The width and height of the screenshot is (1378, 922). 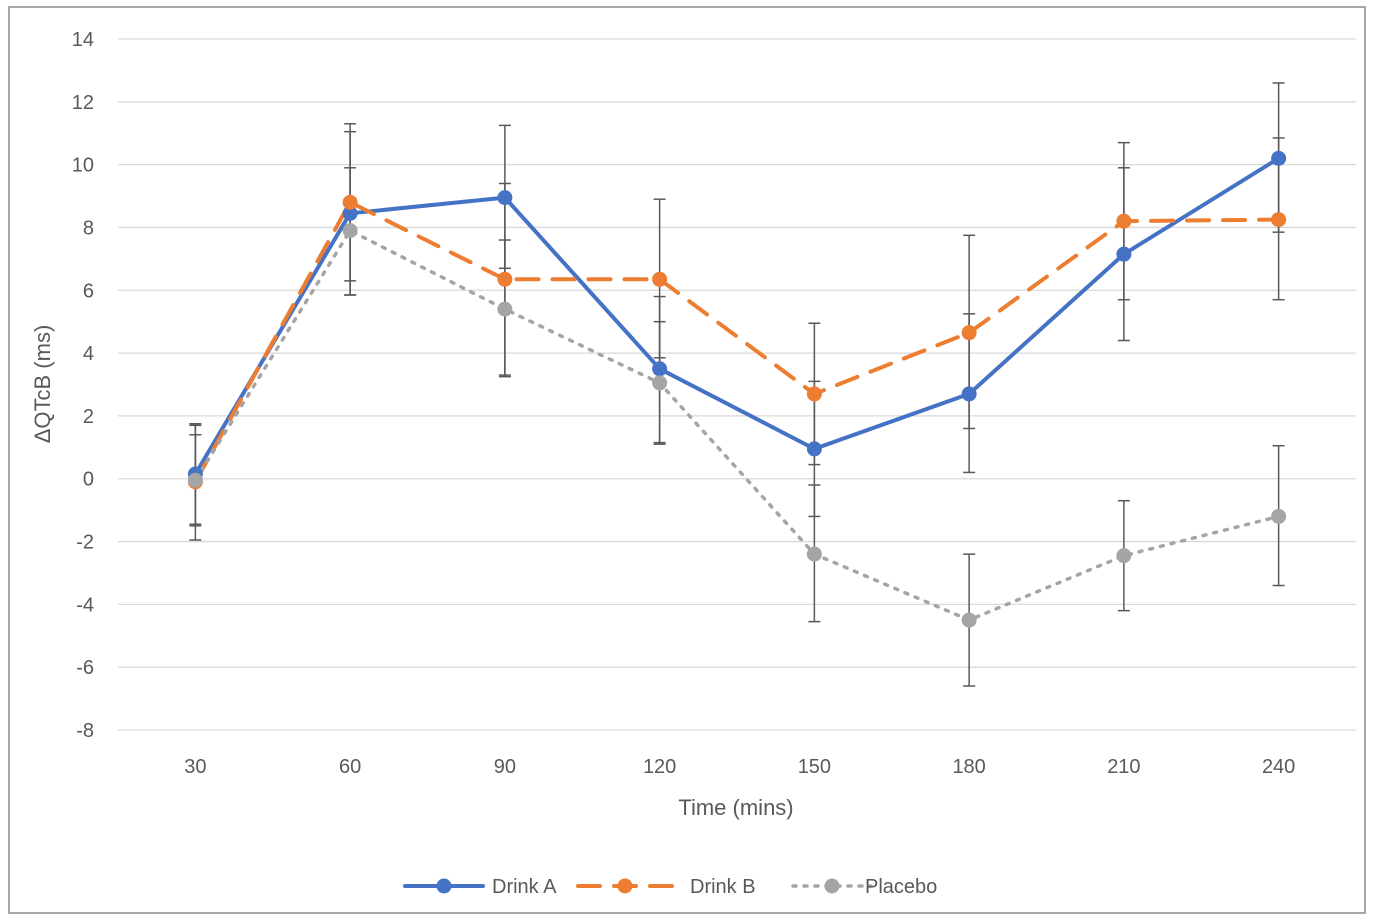 What do you see at coordinates (350, 767) in the screenshot?
I see `x-tick-label: 60` at bounding box center [350, 767].